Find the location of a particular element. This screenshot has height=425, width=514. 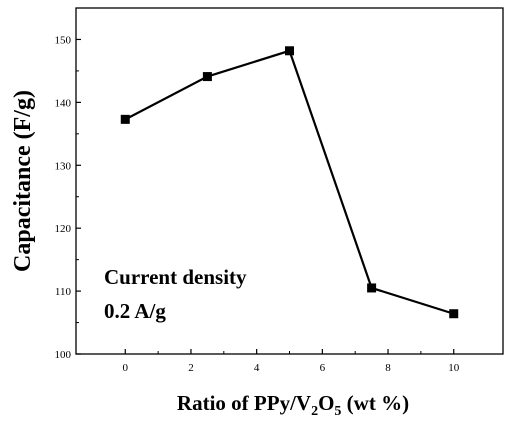

x-axis-ticks: 0 2 4 6 8 10 is located at coordinates (291, 361).